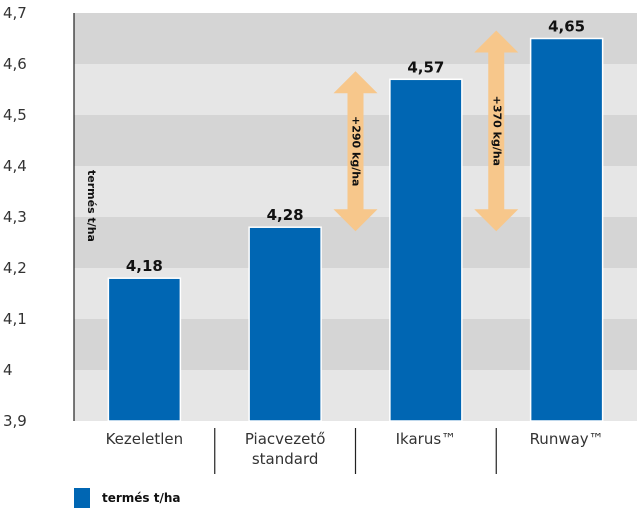 This screenshot has width=637, height=511. Describe the element at coordinates (566, 27) in the screenshot. I see `bar-value-label: 4,65` at that location.